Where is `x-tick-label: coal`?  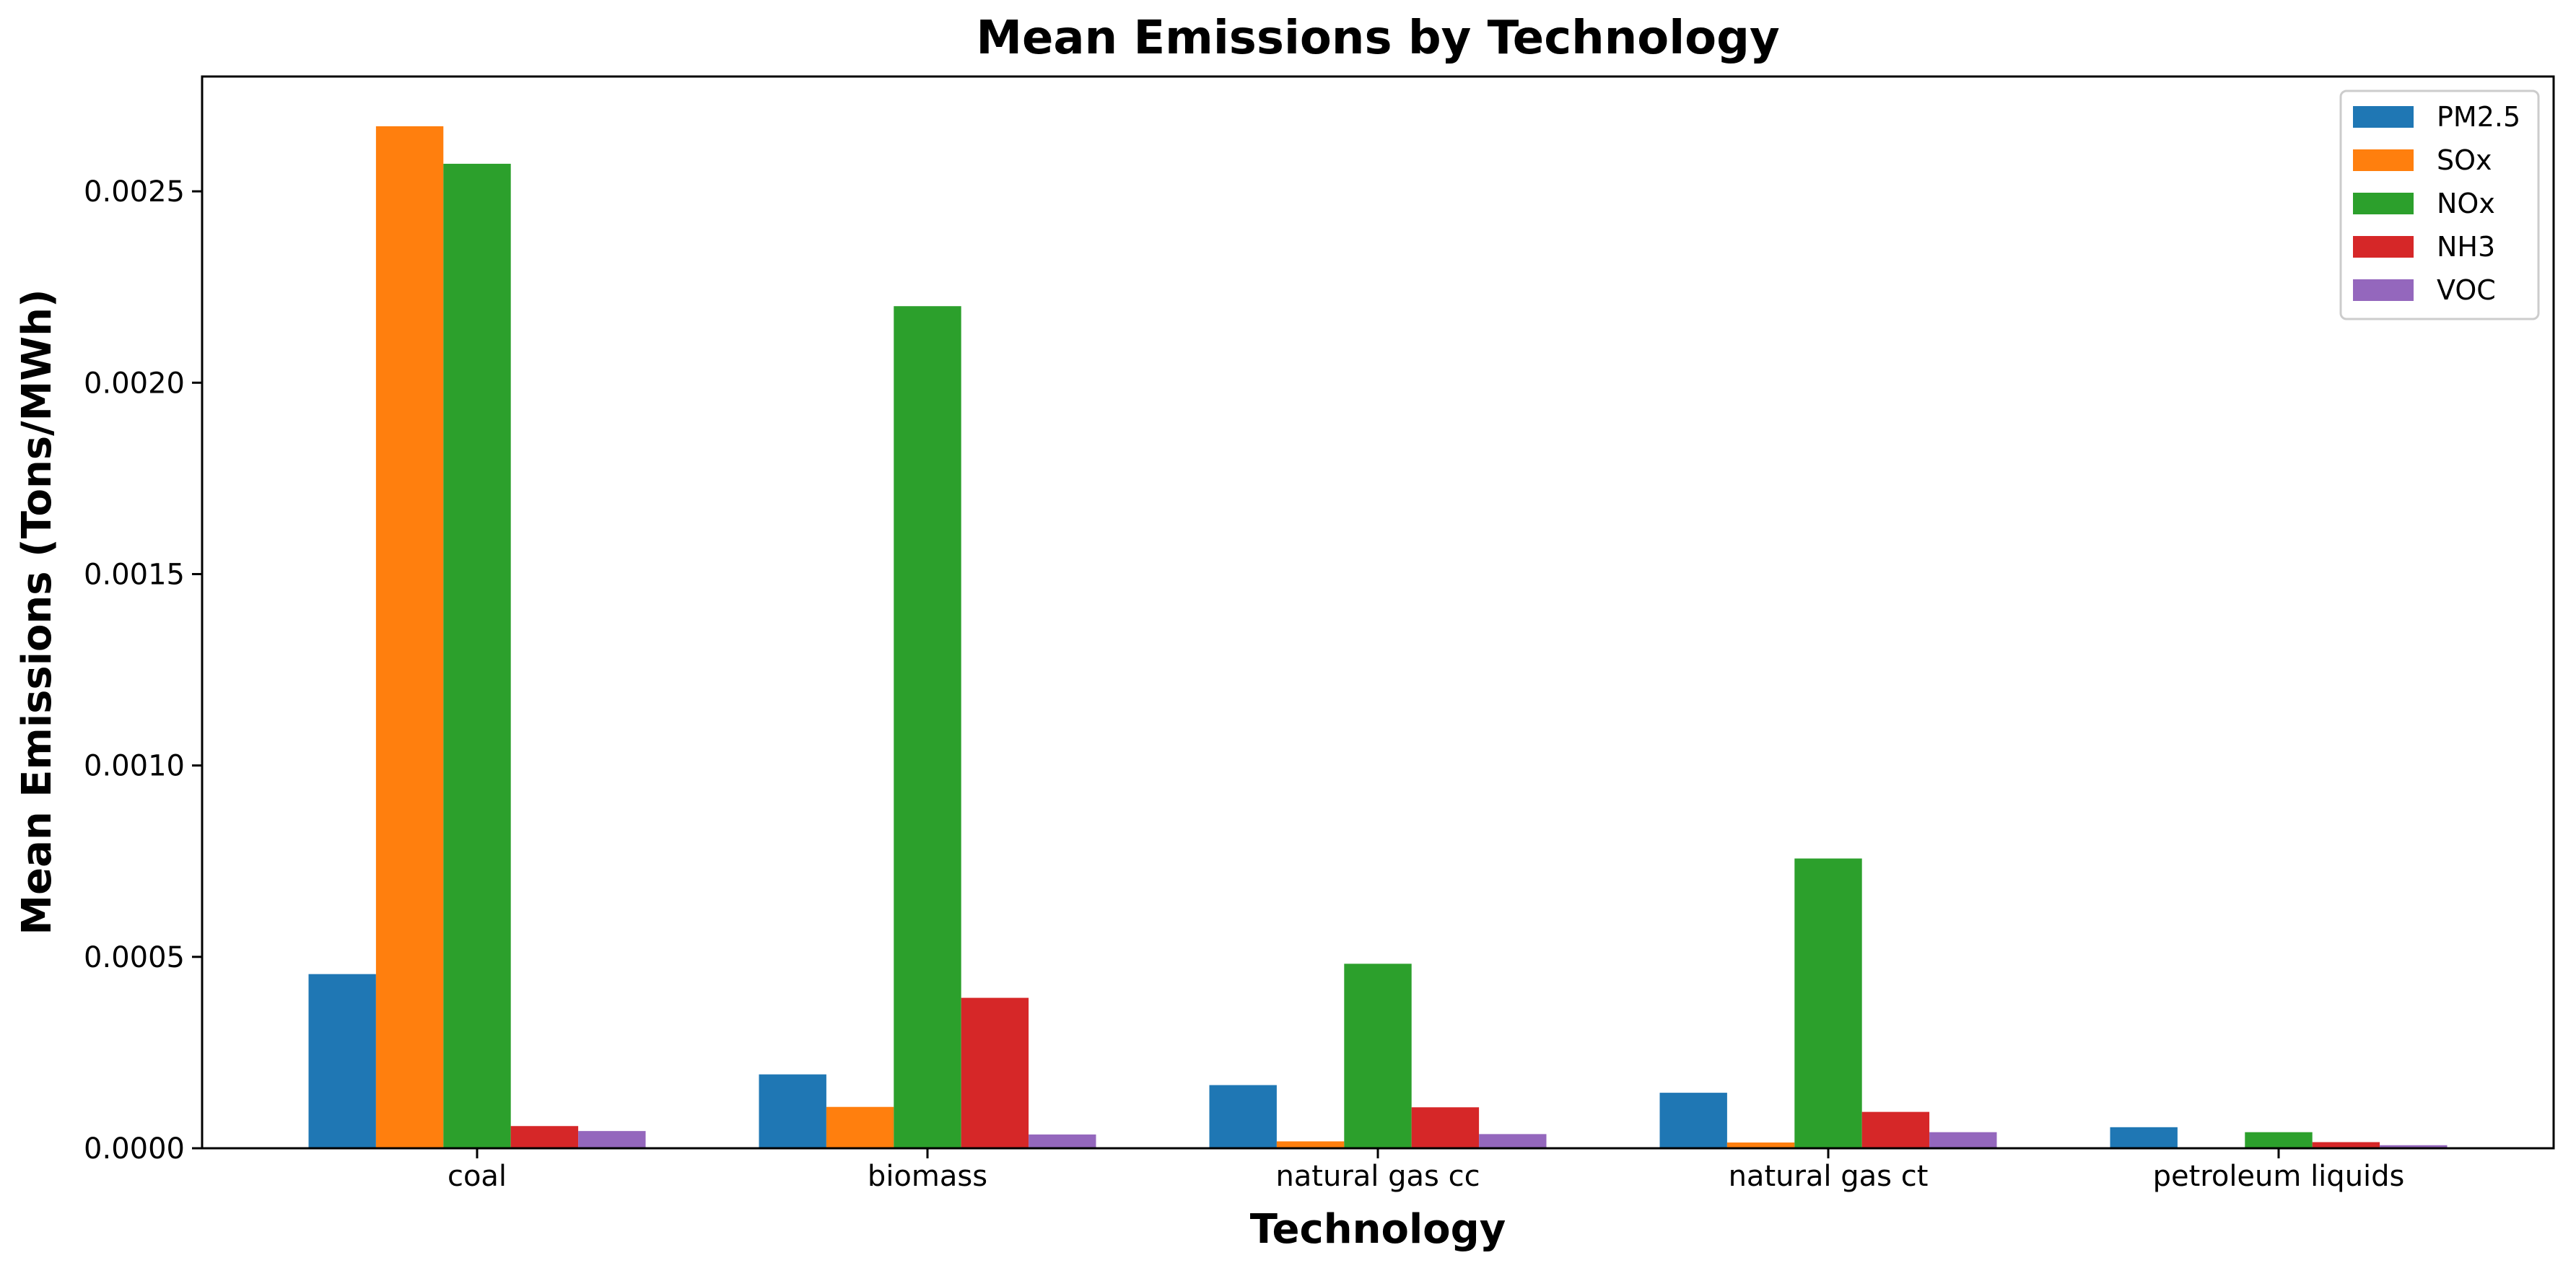 x-tick-label: coal is located at coordinates (477, 1176).